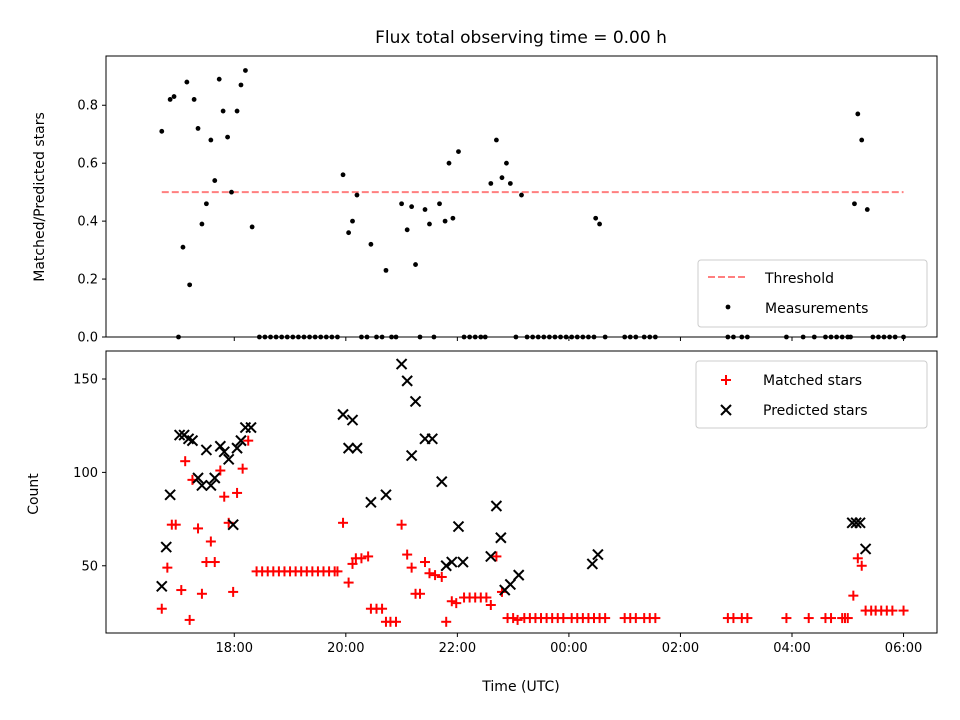 The width and height of the screenshot is (960, 720). What do you see at coordinates (40, 197) in the screenshot?
I see `top-y-axis-label: Matched/Predicted stars` at bounding box center [40, 197].